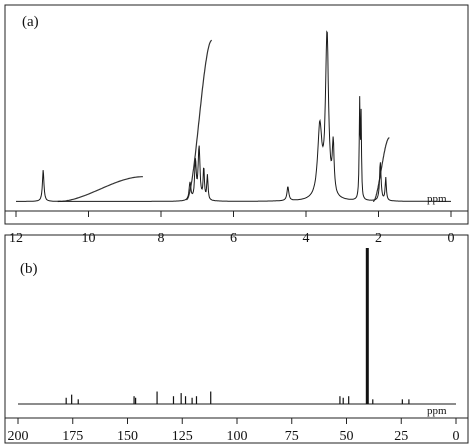 The image size is (474, 444). I want to click on panel-a-label: (a), so click(30, 22).